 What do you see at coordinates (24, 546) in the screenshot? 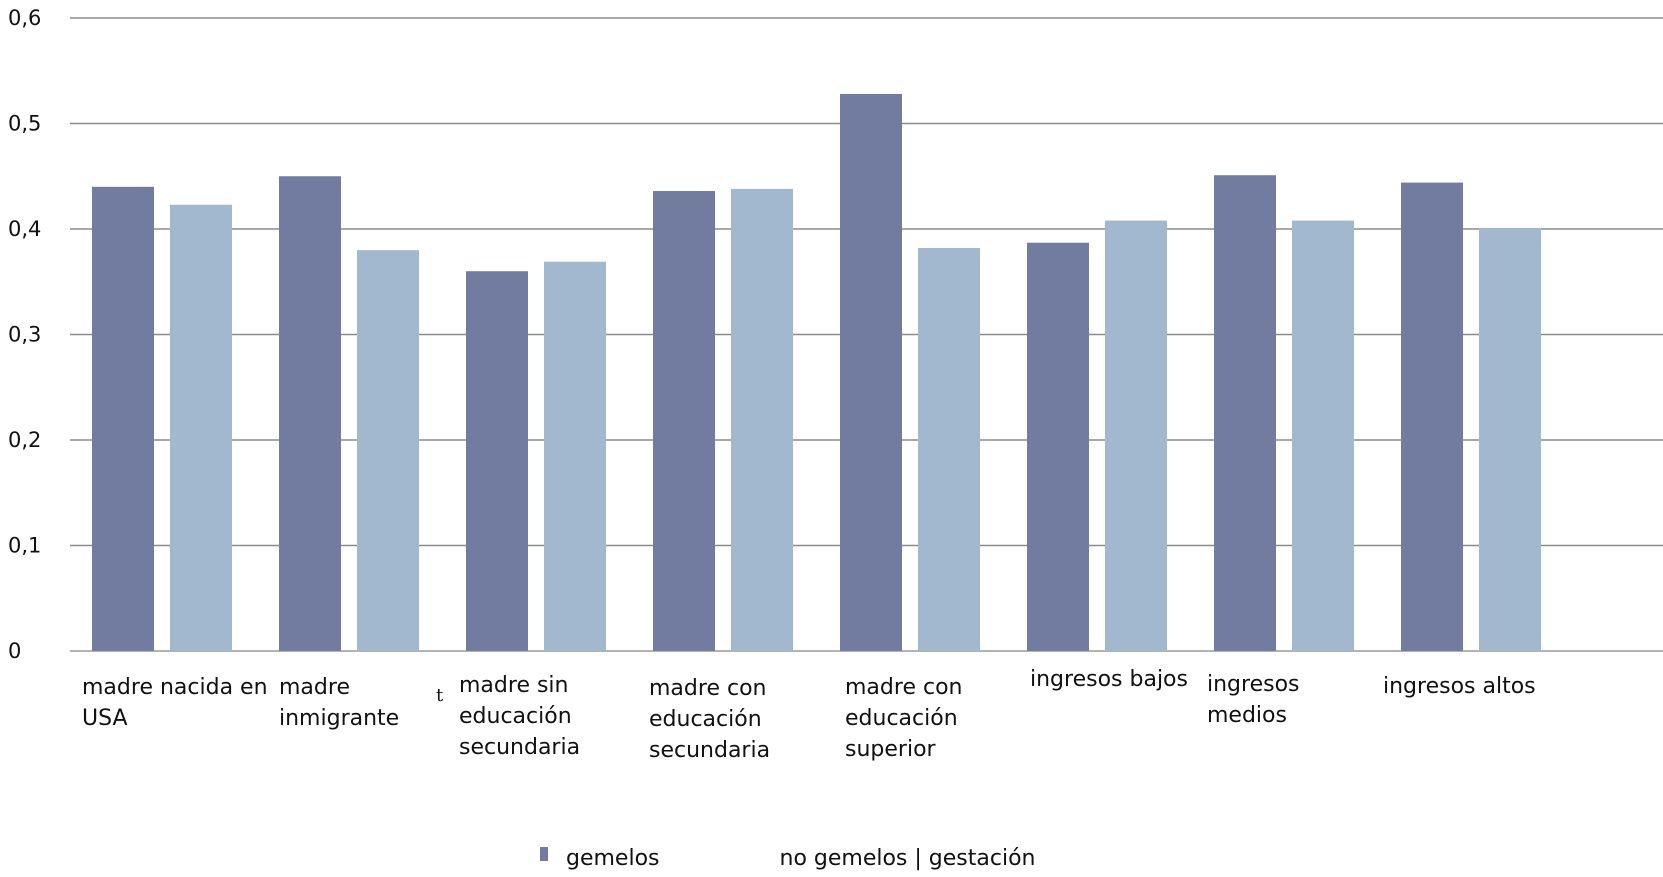
I see `y-tick-label: 0,1` at bounding box center [24, 546].